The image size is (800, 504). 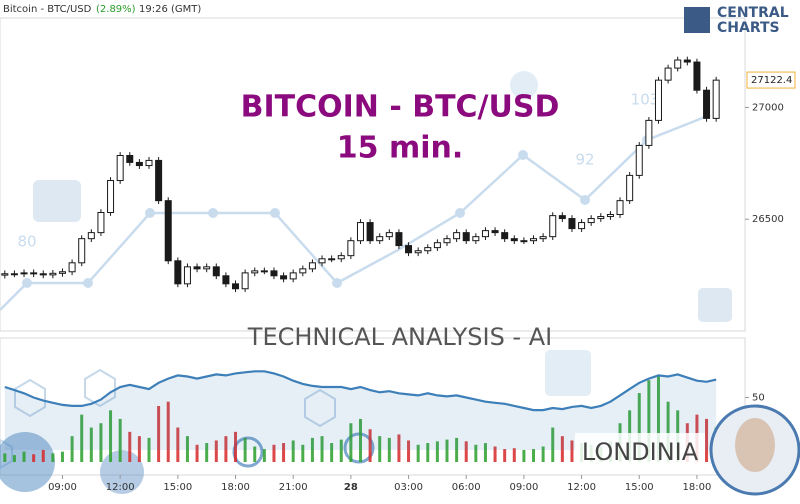 What do you see at coordinates (645, 100) in the screenshot?
I see `forecast-label: 103` at bounding box center [645, 100].